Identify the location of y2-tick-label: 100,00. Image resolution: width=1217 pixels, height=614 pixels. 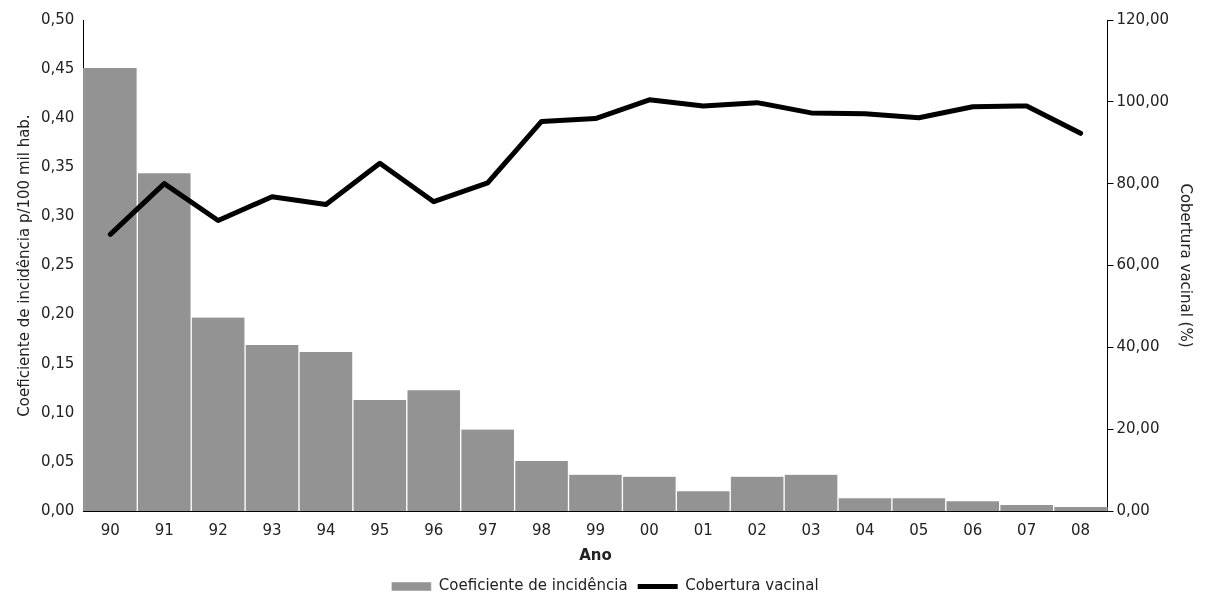
(1143, 100).